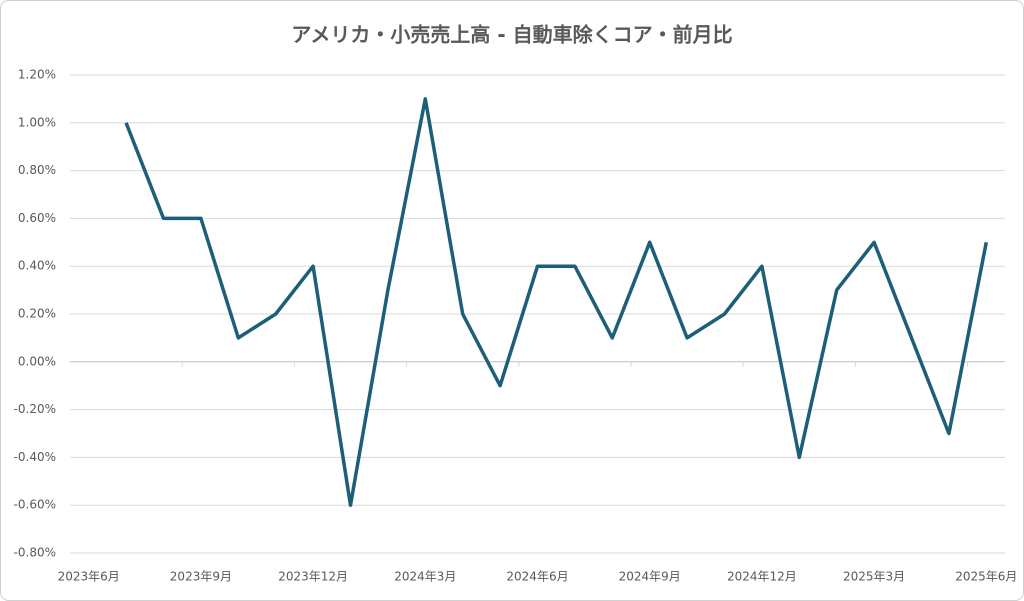  I want to click on x-tick-label: 2023年9月, so click(201, 577).